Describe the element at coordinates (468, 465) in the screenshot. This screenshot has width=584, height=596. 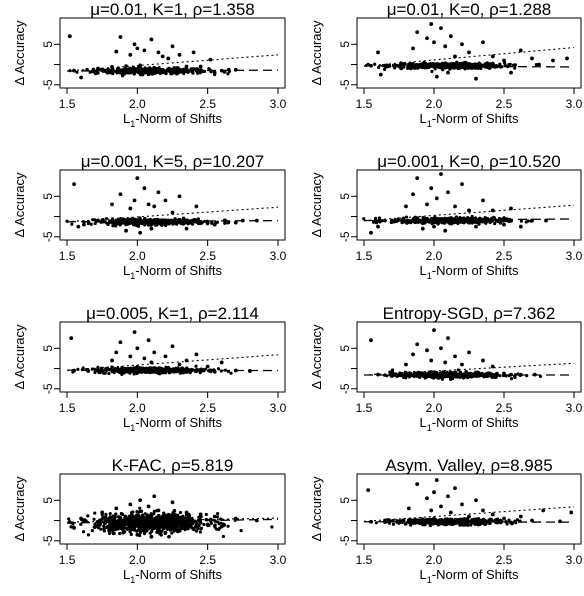
I see `panel-title: Asym. Valley, ρ=8.985` at that location.